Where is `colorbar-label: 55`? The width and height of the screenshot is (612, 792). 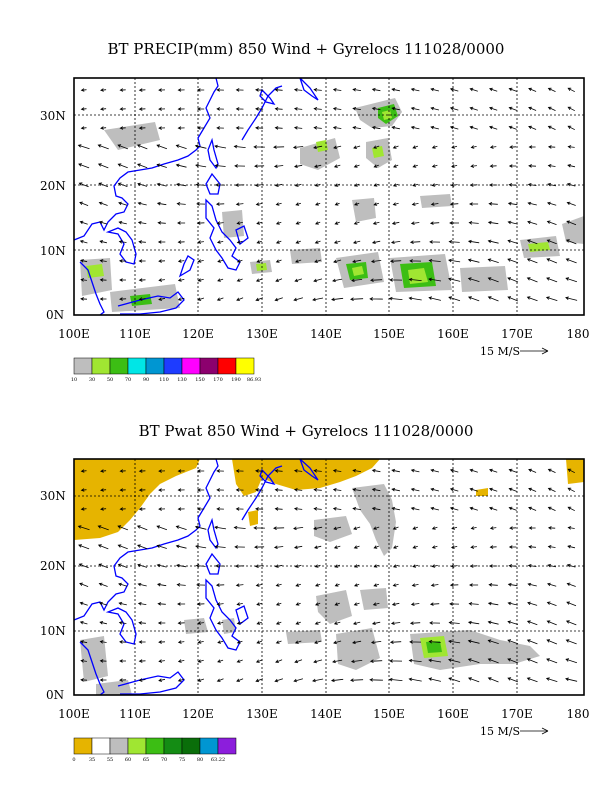
colorbar-label: 55 is located at coordinates (110, 760).